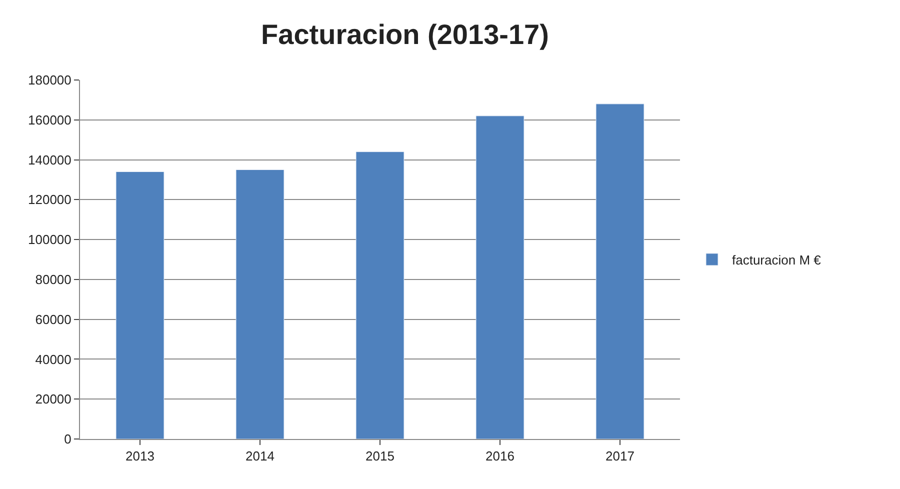 This screenshot has height=489, width=900. Describe the element at coordinates (53, 399) in the screenshot. I see `y-tick-label: 20000` at that location.